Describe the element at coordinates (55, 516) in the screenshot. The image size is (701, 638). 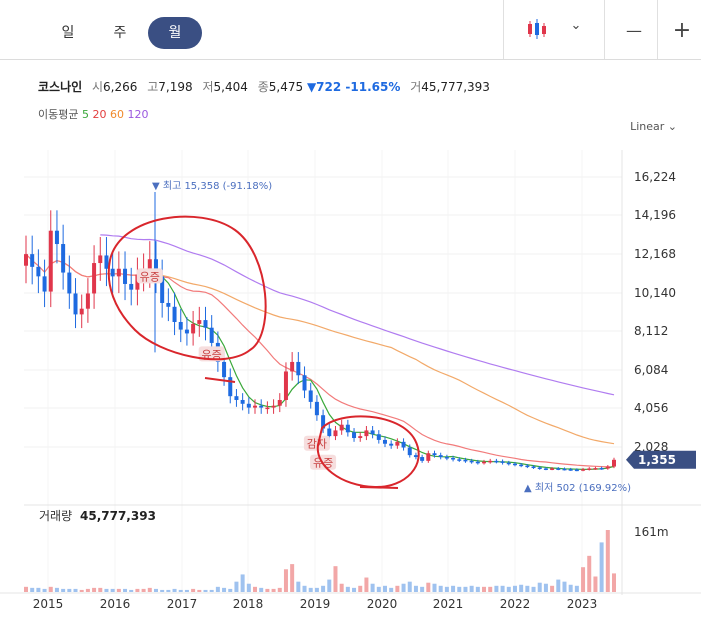
I see `volume-title: 거래량` at that location.